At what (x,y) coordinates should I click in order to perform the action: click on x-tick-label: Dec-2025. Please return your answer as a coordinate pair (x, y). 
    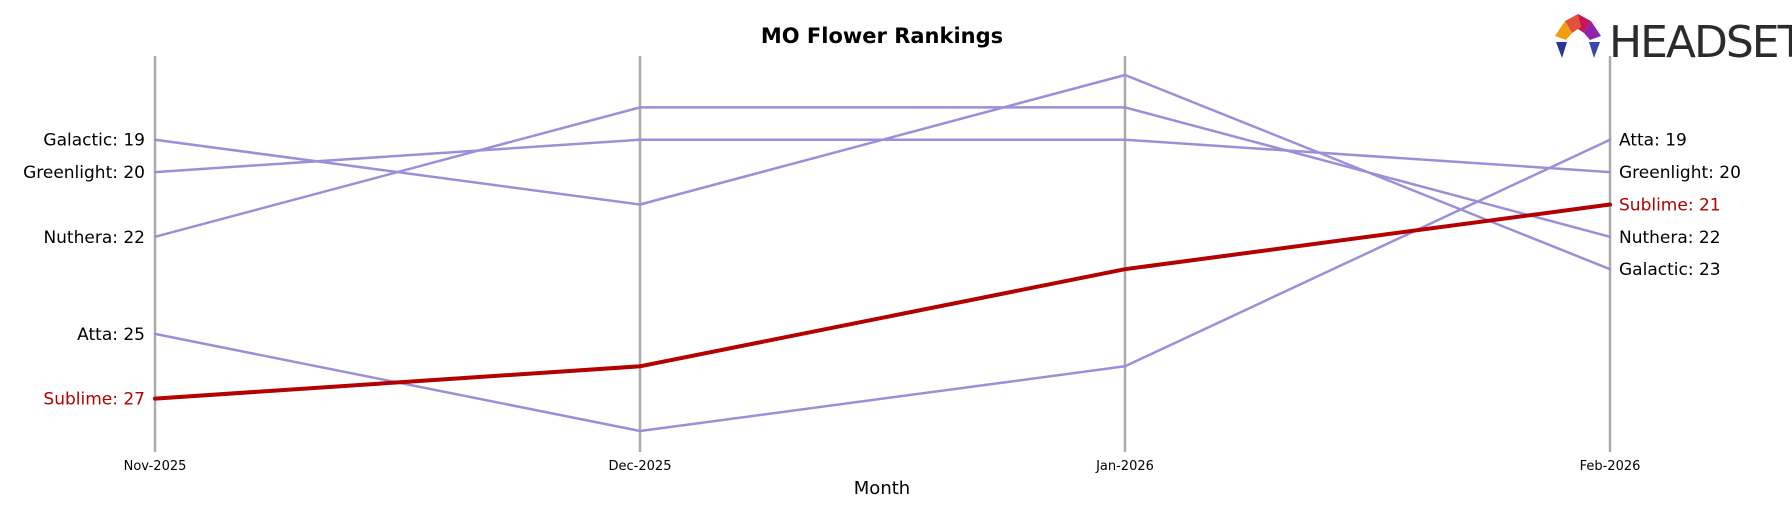
    Looking at the image, I should click on (640, 466).